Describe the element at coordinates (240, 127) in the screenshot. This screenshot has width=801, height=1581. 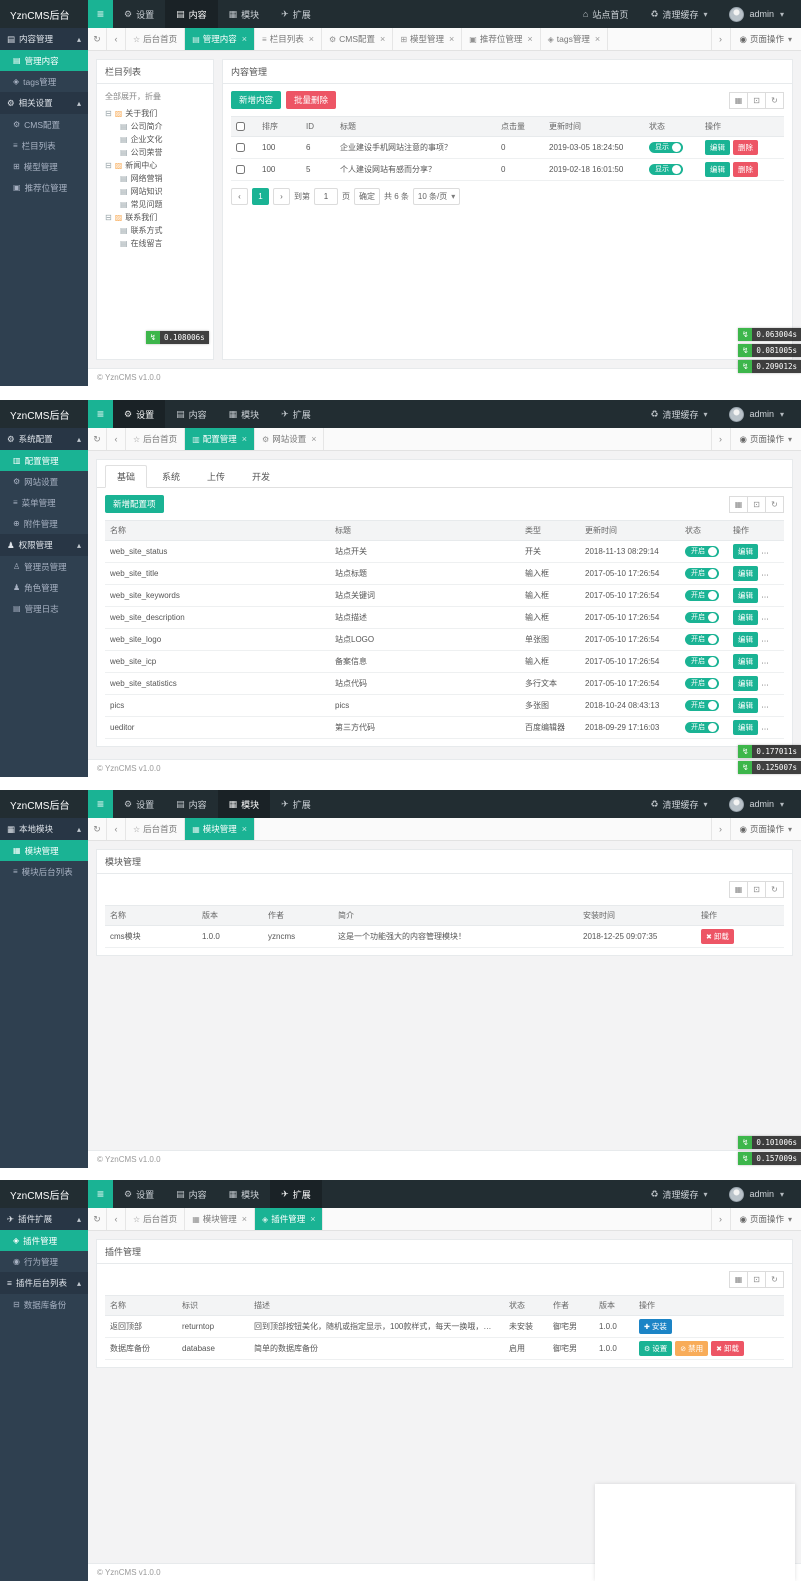
I see `select-all-checkbox` at that location.